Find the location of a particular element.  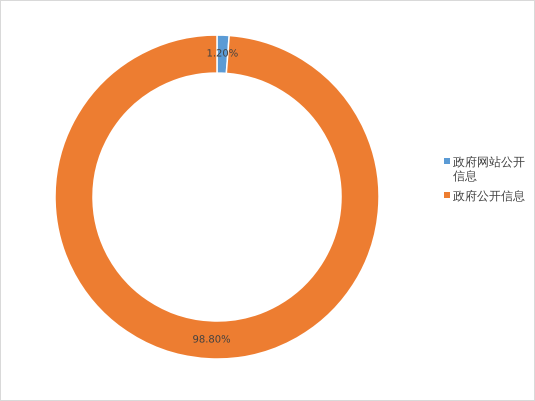

legend-label: 政府网站公开信息 is located at coordinates (489, 169).